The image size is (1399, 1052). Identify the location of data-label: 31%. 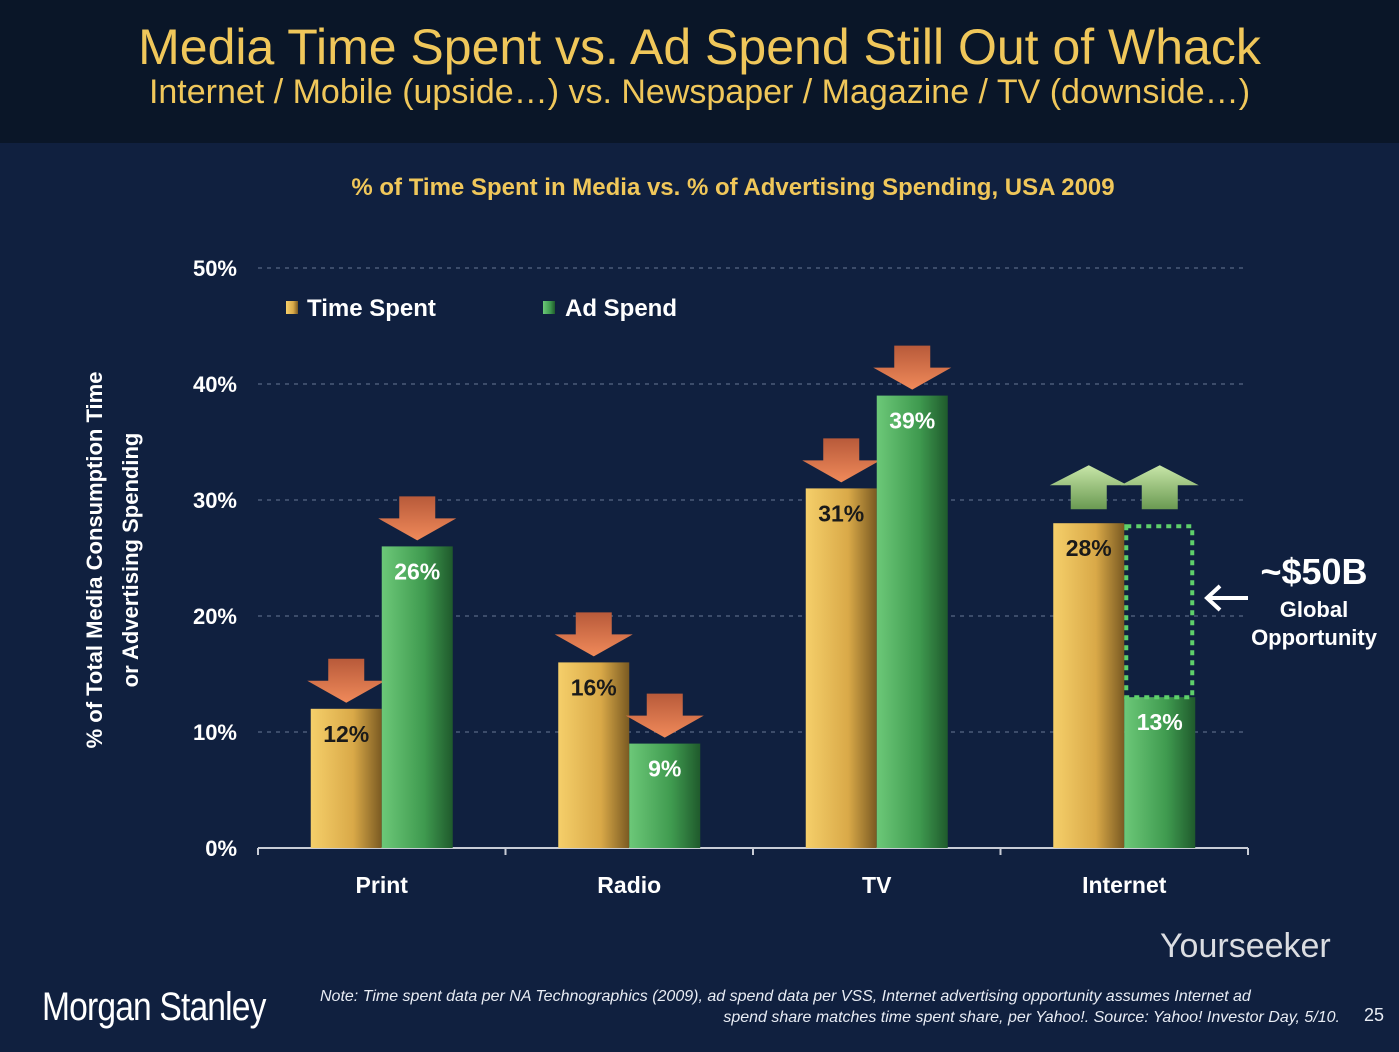
(841, 513).